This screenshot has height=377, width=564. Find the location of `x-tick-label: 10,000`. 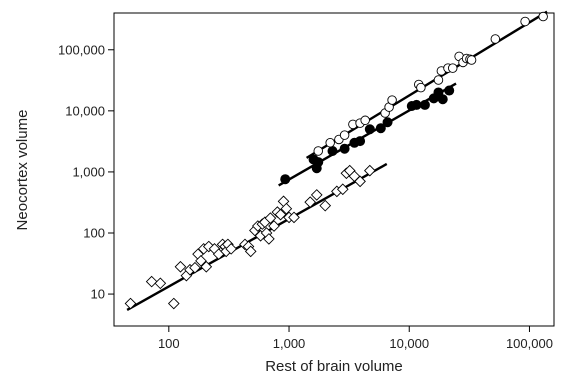

x-tick-label: 10,000 is located at coordinates (409, 343).